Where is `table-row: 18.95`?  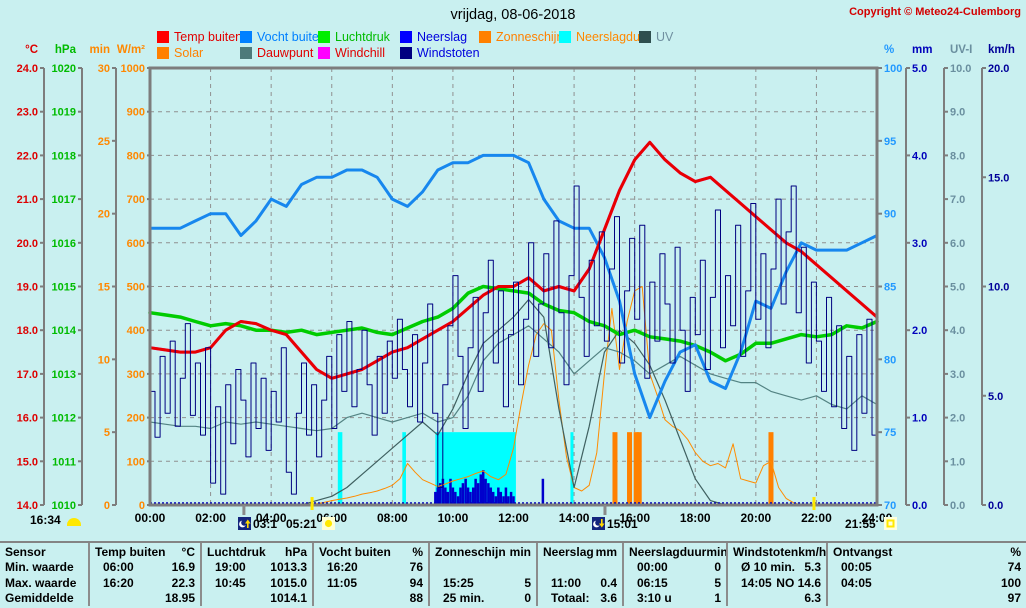
table-row: 18.95 is located at coordinates (145, 599).